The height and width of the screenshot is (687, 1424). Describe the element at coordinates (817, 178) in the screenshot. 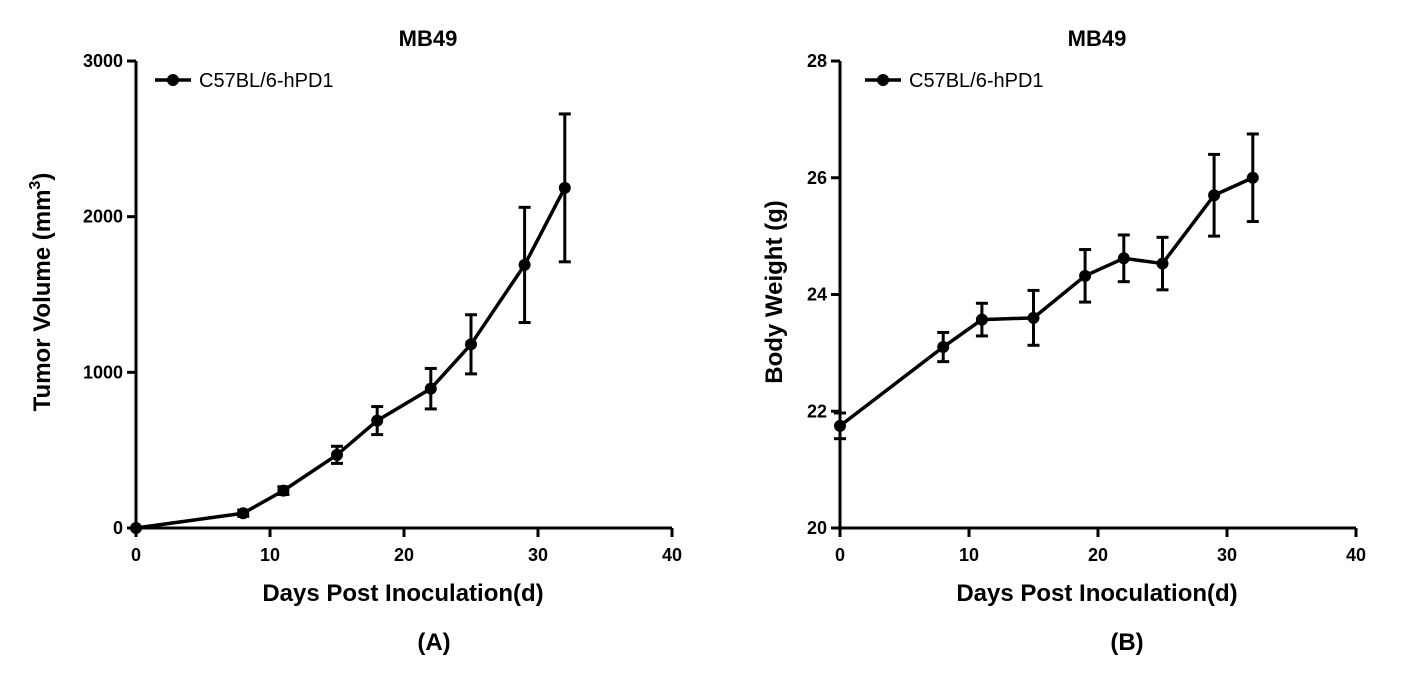

I see `y-tick-label: 26` at that location.